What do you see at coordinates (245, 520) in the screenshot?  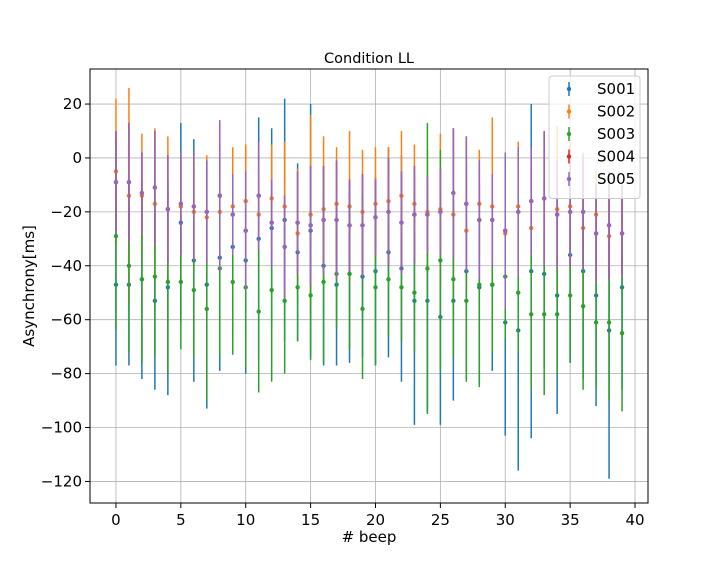 I see `x-tick-label: 10` at bounding box center [245, 520].